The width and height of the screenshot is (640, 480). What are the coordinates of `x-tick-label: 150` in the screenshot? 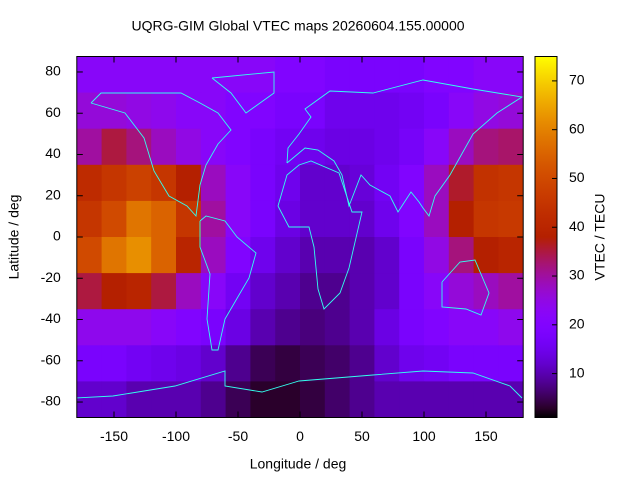 It's located at (486, 436).